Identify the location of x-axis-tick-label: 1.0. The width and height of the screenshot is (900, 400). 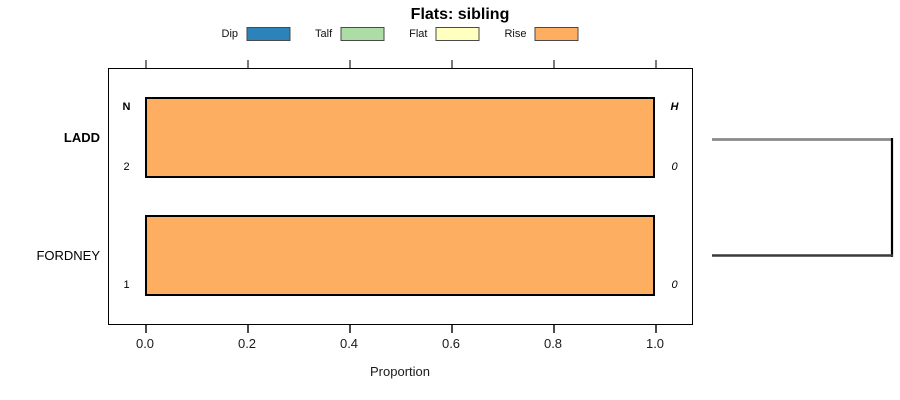
(655, 343).